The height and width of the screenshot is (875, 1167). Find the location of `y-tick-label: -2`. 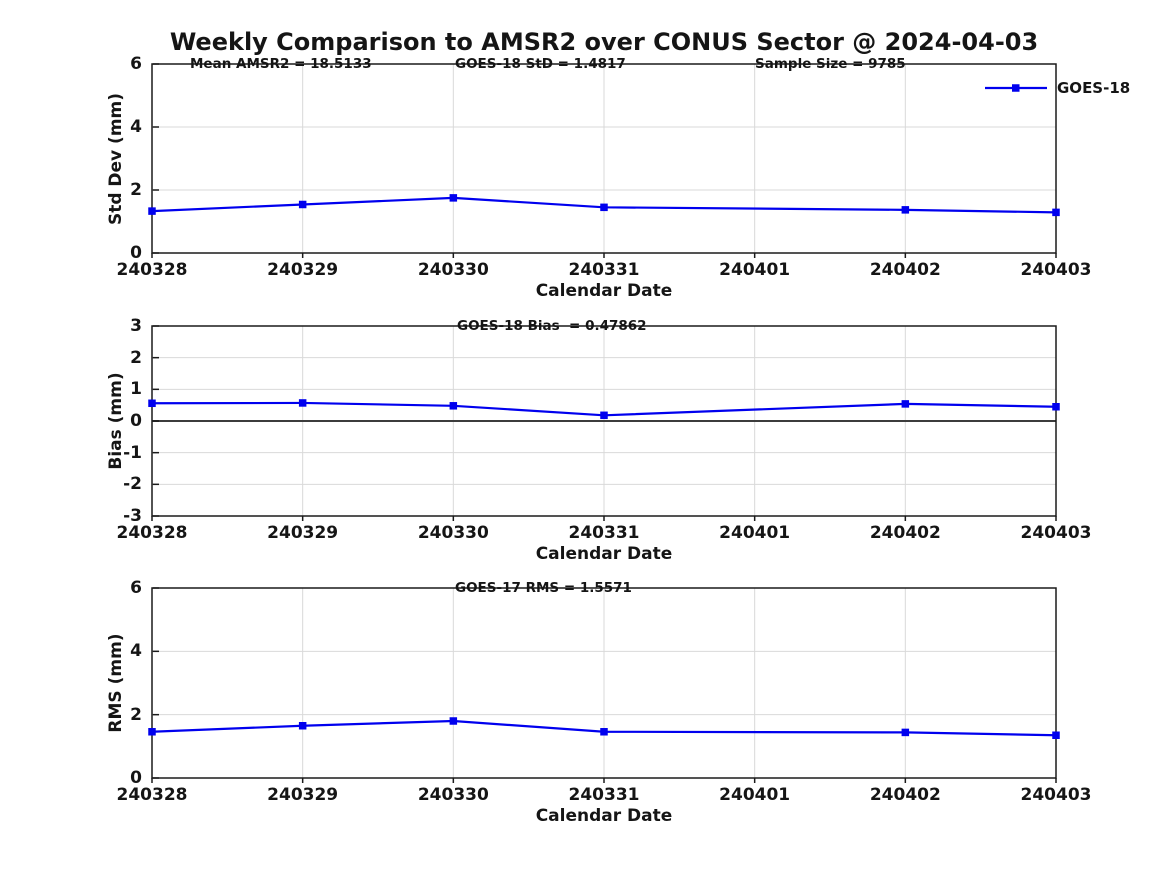

y-tick-label: -2 is located at coordinates (132, 484).